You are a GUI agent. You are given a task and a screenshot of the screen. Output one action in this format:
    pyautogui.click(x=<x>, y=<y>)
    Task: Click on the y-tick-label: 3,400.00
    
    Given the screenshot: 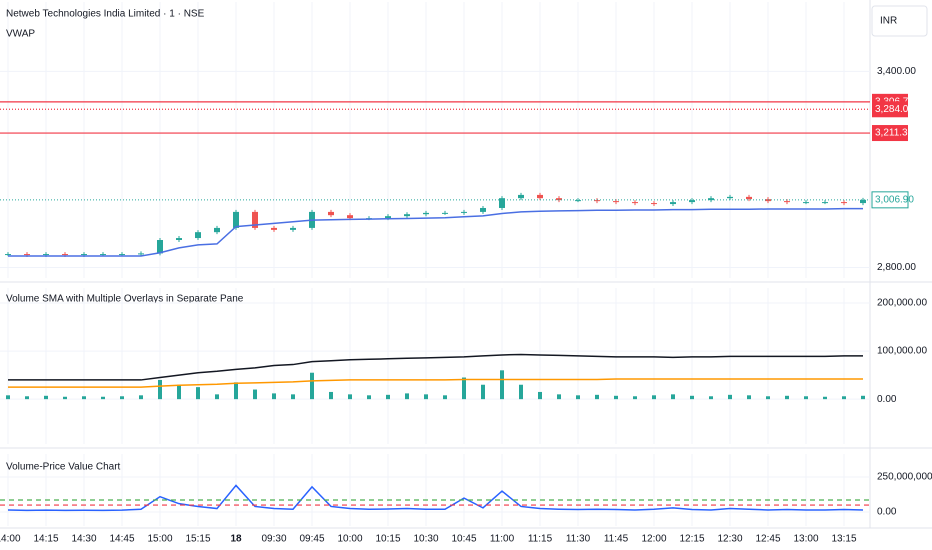 What is the action you would take?
    pyautogui.click(x=896, y=71)
    